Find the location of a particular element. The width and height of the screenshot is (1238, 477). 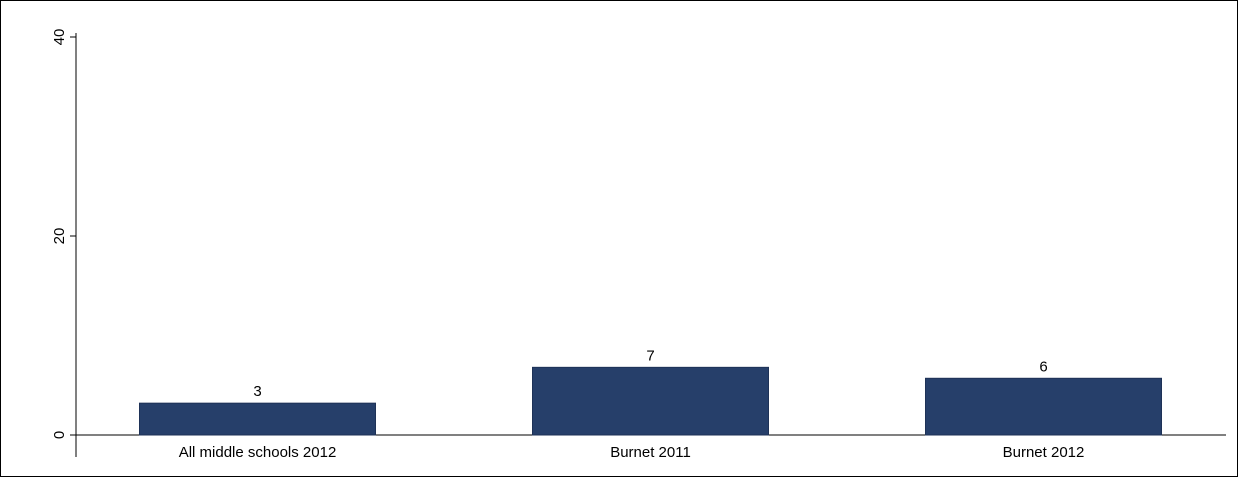

y-axis: 0 20 40 is located at coordinates (64, 243).